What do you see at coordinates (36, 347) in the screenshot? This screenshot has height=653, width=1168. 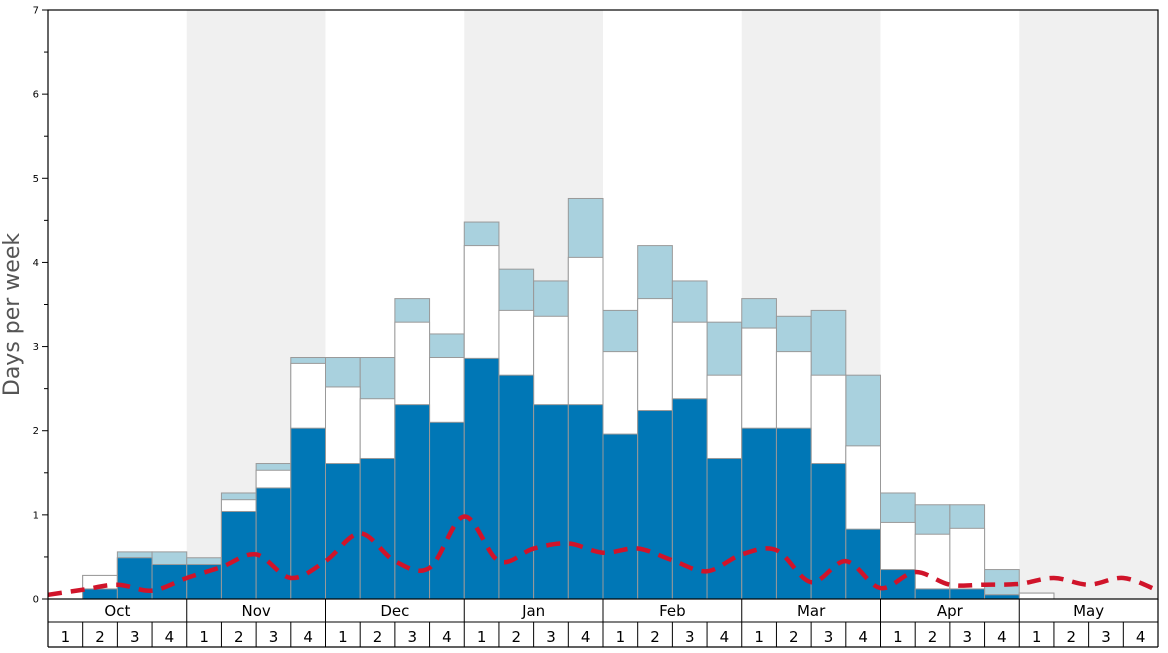 I see `y-tick-label: 3` at bounding box center [36, 347].